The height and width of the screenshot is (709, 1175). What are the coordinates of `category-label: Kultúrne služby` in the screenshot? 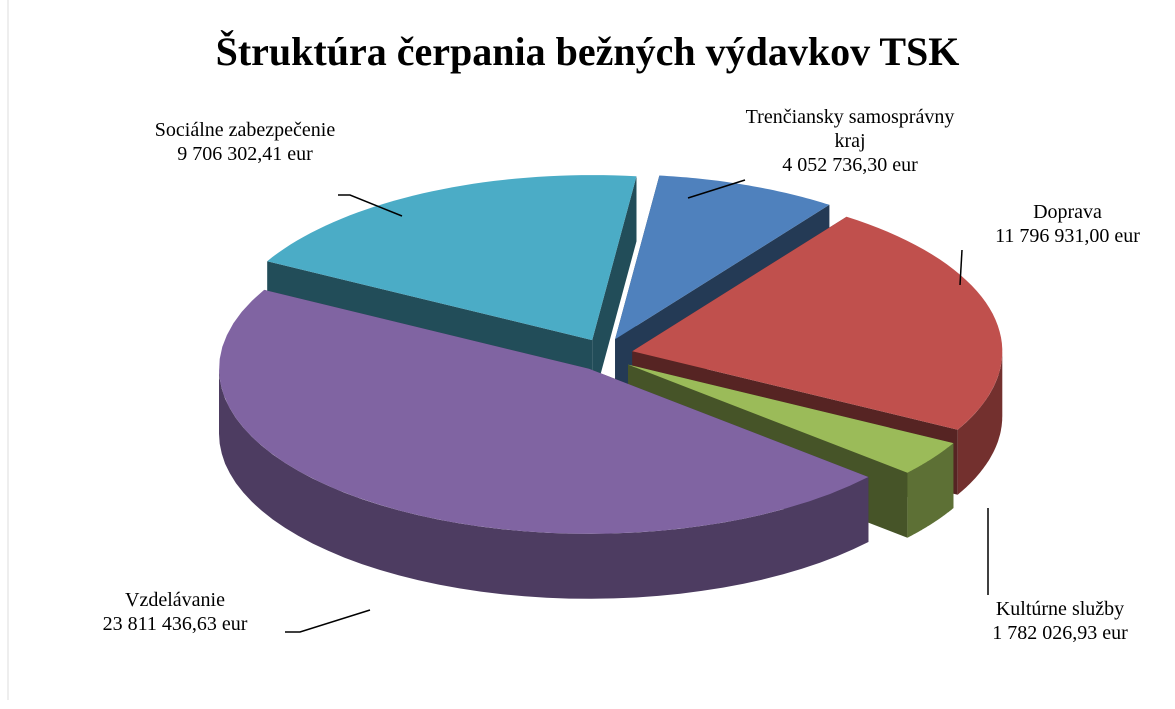 It's located at (1060, 609).